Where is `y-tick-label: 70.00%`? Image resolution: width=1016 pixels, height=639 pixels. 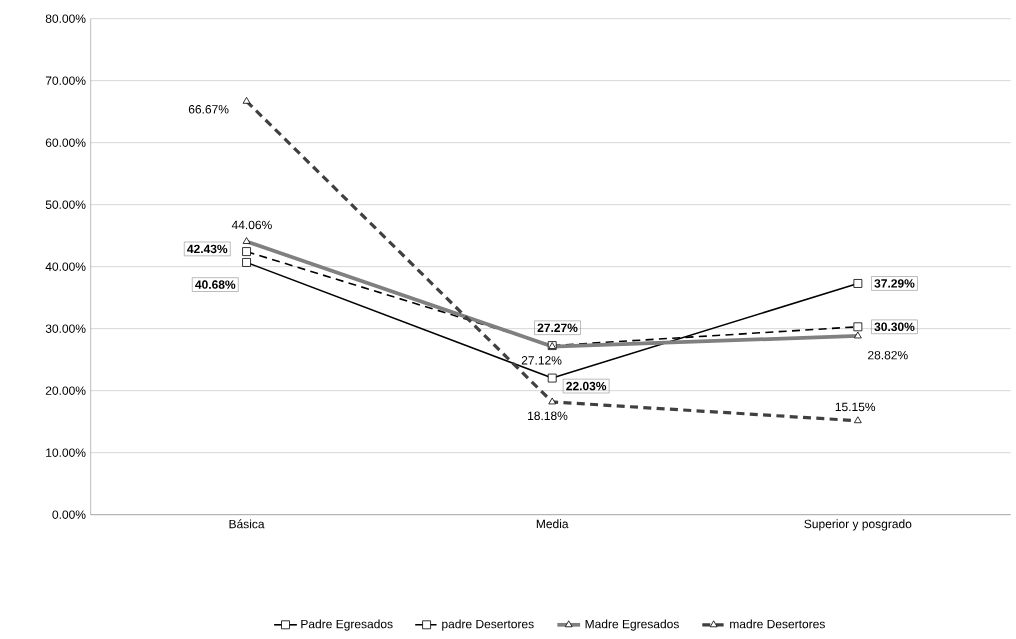 y-tick-label: 70.00% is located at coordinates (65, 81).